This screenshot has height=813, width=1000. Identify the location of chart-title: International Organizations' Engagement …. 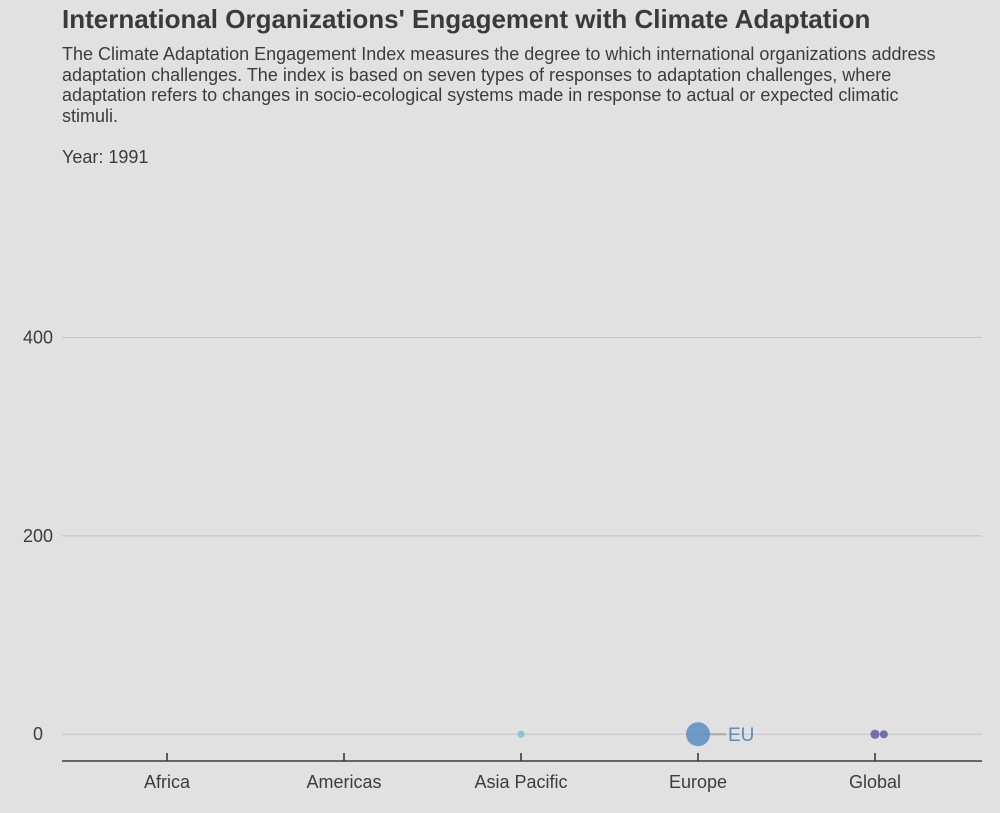
(466, 19).